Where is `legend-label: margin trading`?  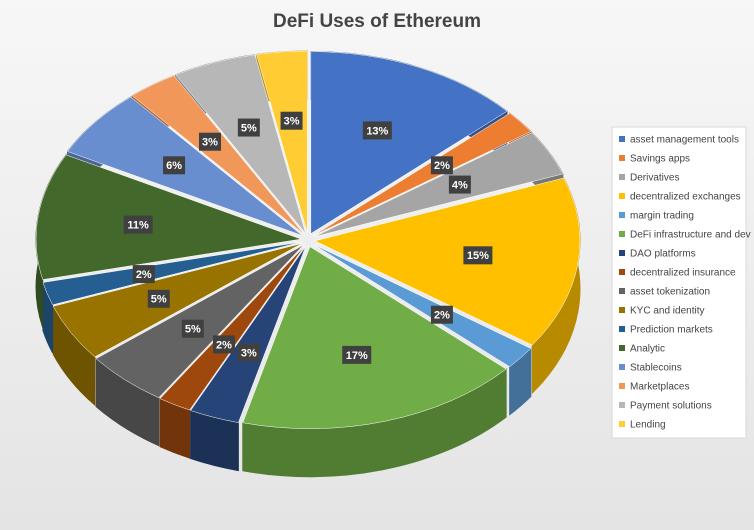 legend-label: margin trading is located at coordinates (662, 216).